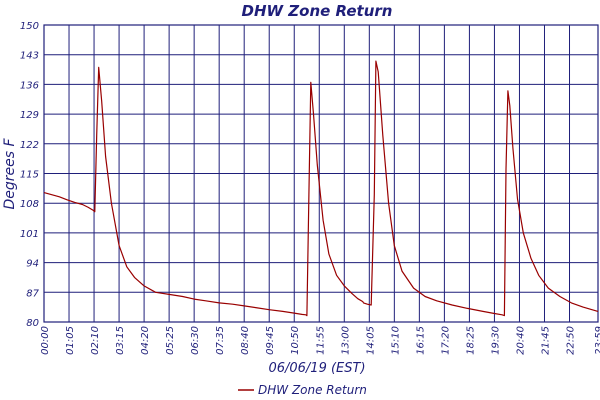 This screenshot has height=400, width=600. Describe the element at coordinates (170, 340) in the screenshot. I see `x-tick-label: 05:25` at that location.